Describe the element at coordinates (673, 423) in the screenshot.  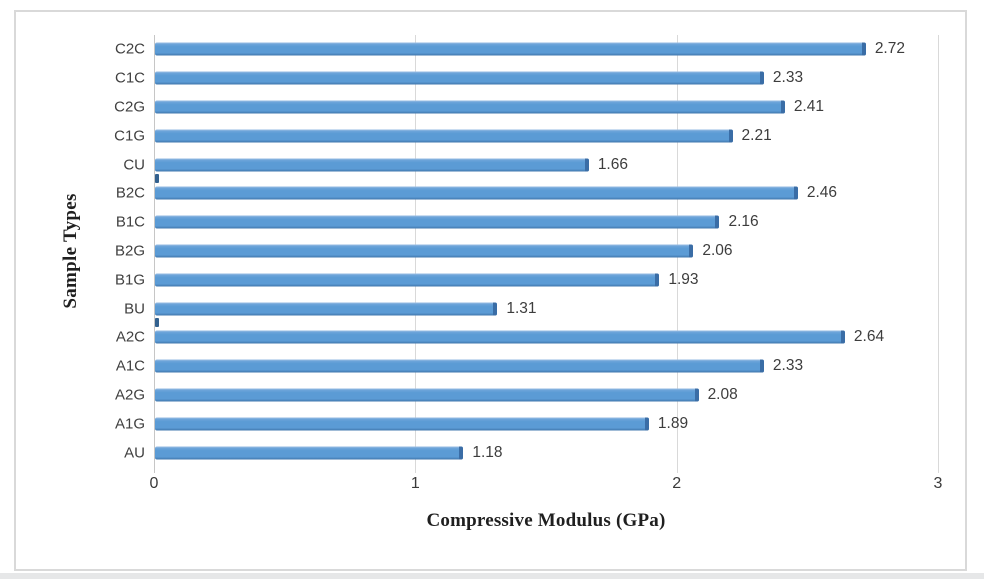
I see `value-label: 1.89` at that location.